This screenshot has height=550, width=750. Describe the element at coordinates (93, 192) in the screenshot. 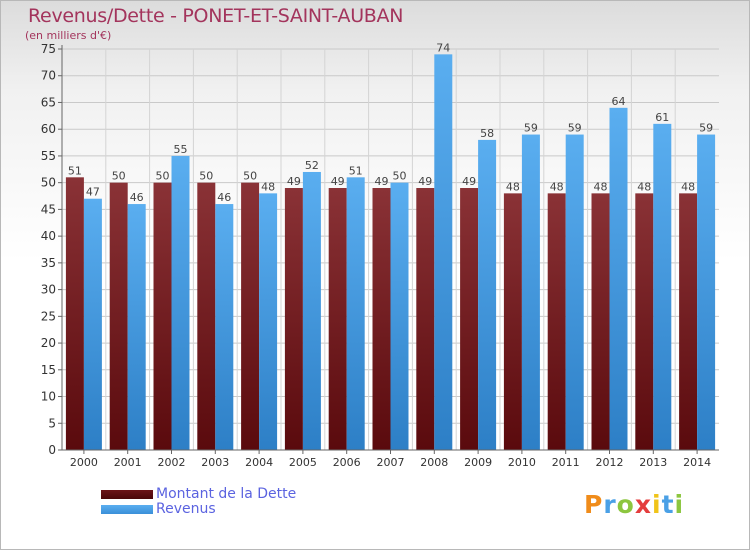

I see `data-label-revenus: 47` at that location.